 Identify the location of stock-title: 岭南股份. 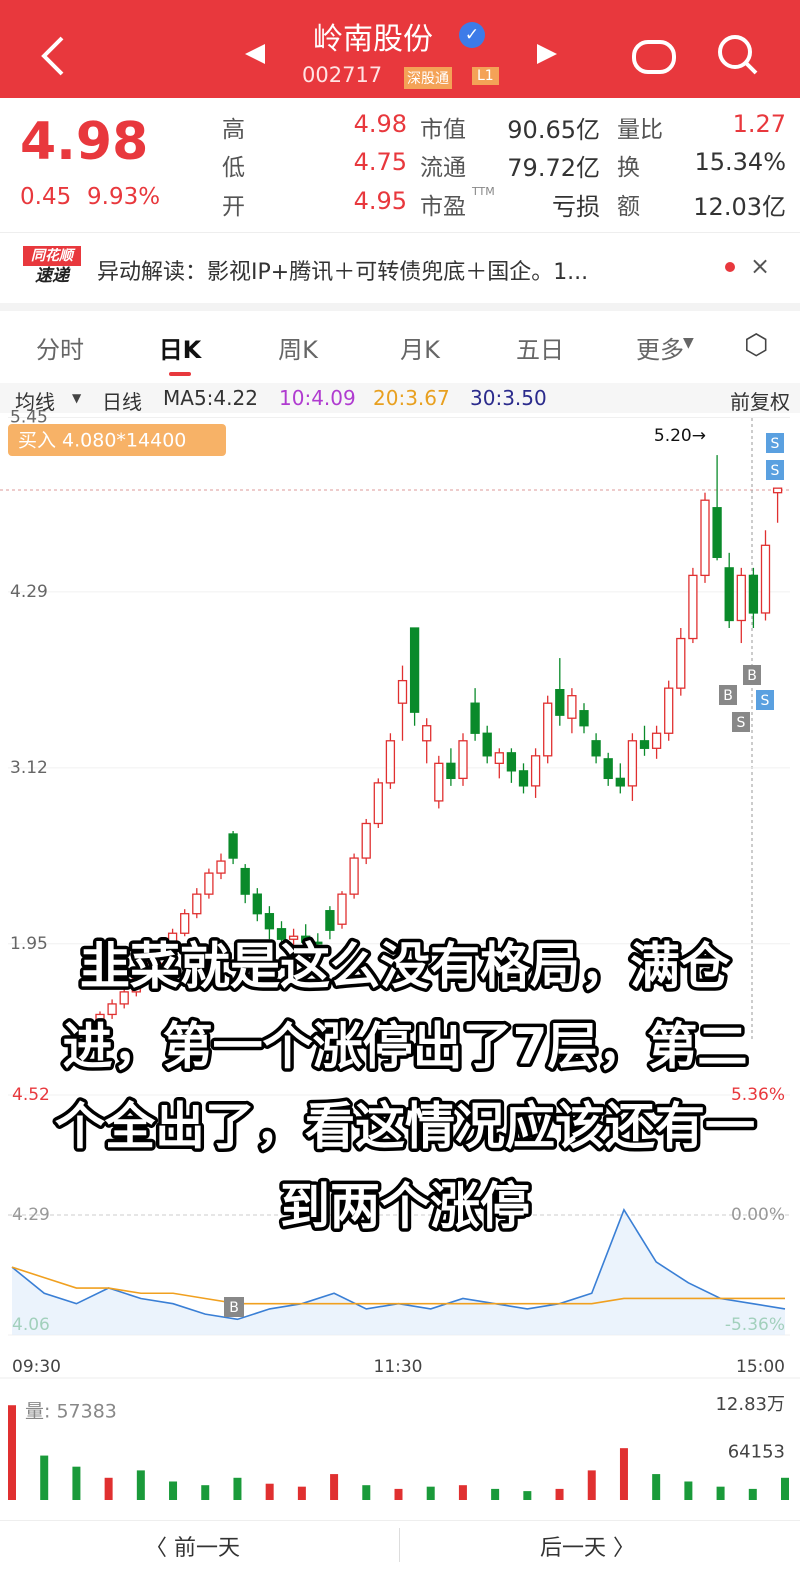
(373, 39).